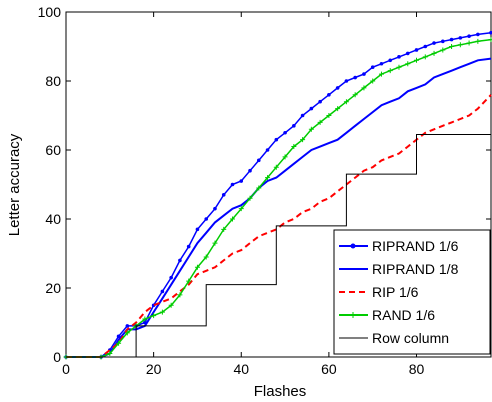 This screenshot has width=492, height=402. What do you see at coordinates (415, 246) in the screenshot?
I see `legend-label: RIPRAND 1/6` at bounding box center [415, 246].